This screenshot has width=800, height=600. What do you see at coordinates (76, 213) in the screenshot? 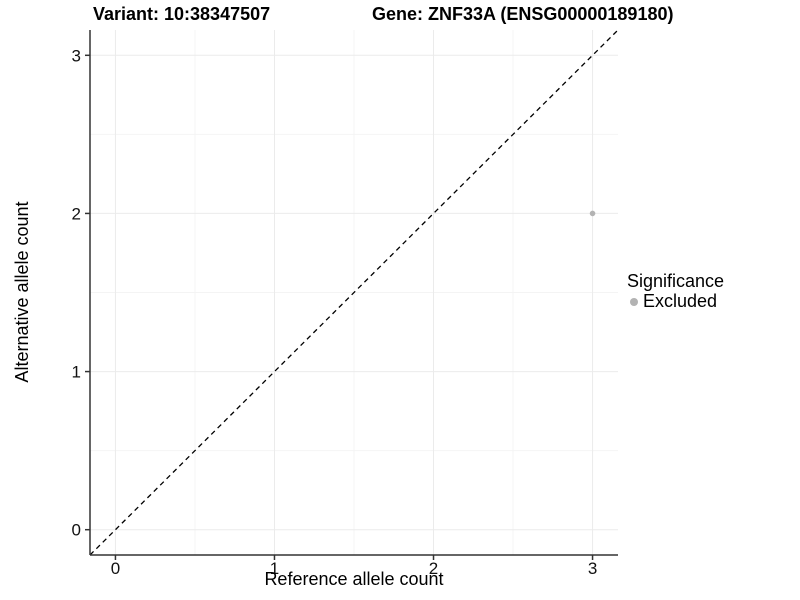
I see `y-tick-label: 2` at bounding box center [76, 213].